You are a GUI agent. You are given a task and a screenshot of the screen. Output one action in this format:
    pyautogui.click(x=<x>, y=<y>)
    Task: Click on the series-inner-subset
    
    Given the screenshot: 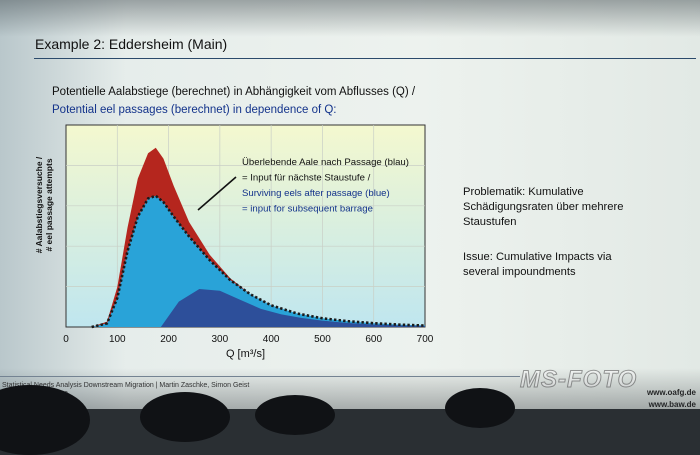 What is the action you would take?
    pyautogui.click(x=292, y=307)
    